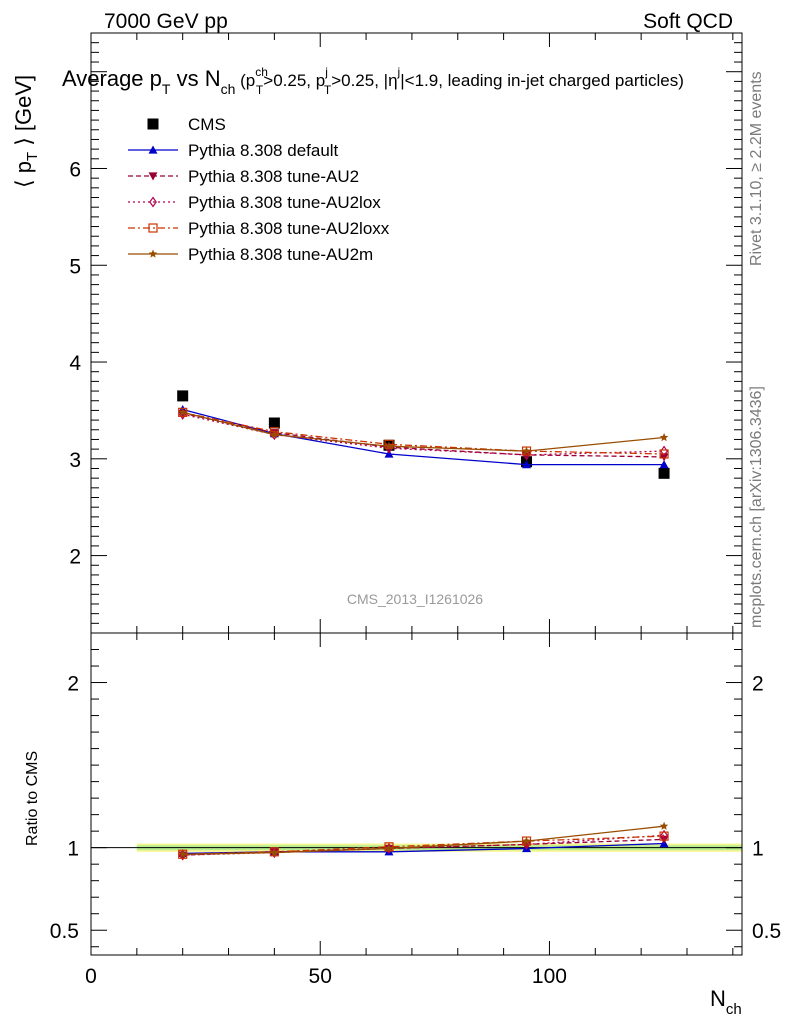 The width and height of the screenshot is (786, 1024). I want to click on y-tick-label: 4, so click(75, 363).